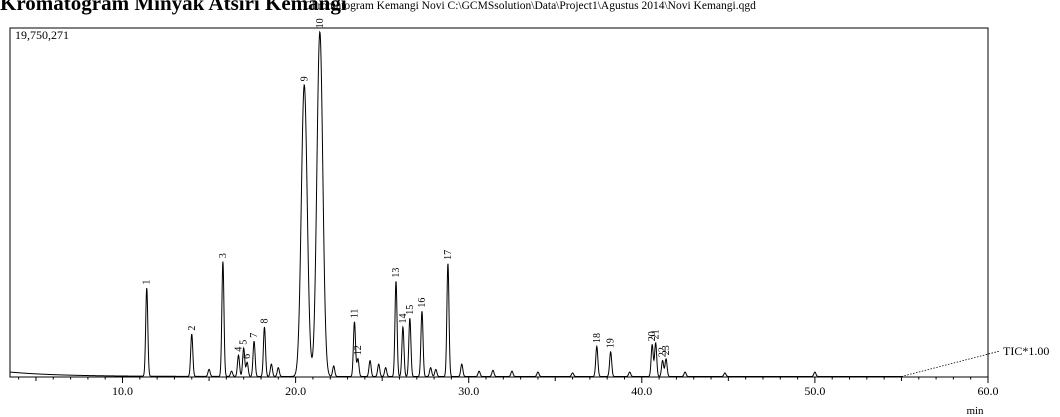 This screenshot has height=417, width=1060. What do you see at coordinates (358, 350) in the screenshot?
I see `peak-label: 12` at bounding box center [358, 350].